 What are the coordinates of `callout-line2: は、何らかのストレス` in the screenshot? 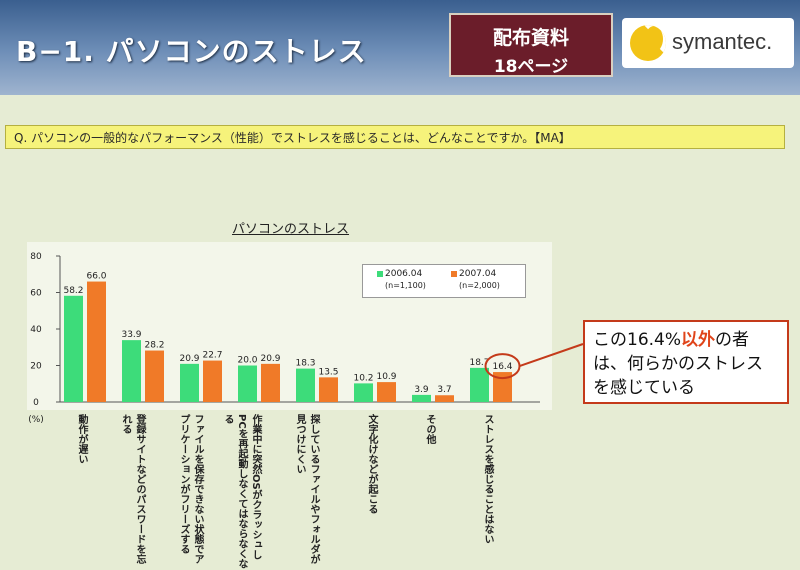 It's located at (678, 364).